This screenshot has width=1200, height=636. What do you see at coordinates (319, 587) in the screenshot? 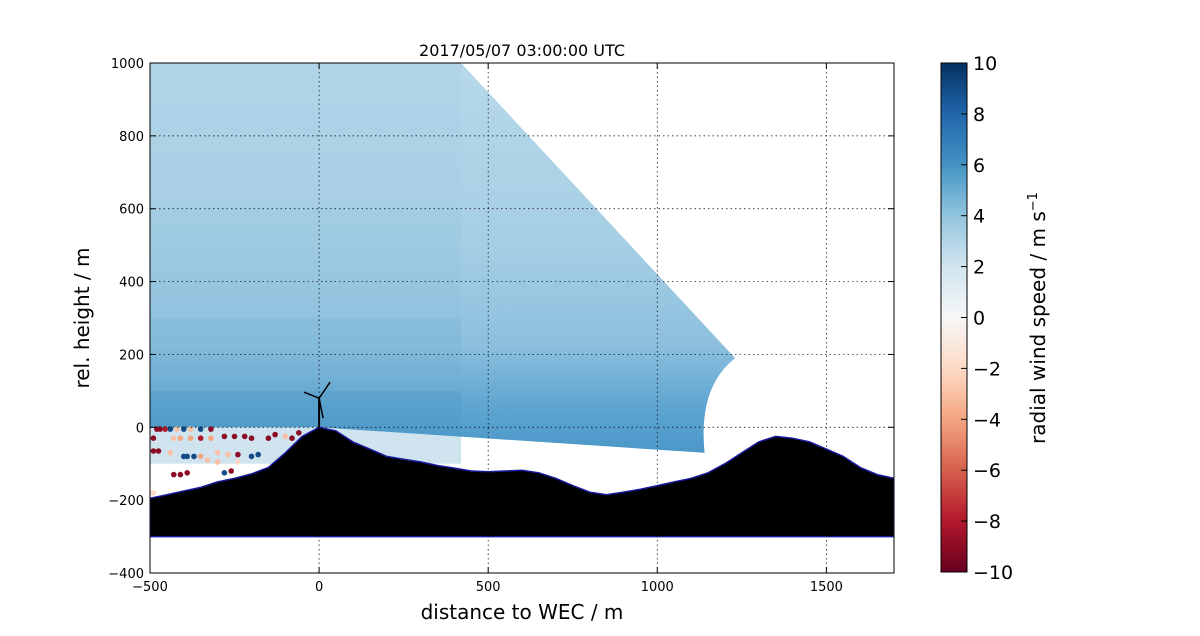
I see `x-tick-label: 0` at bounding box center [319, 587].